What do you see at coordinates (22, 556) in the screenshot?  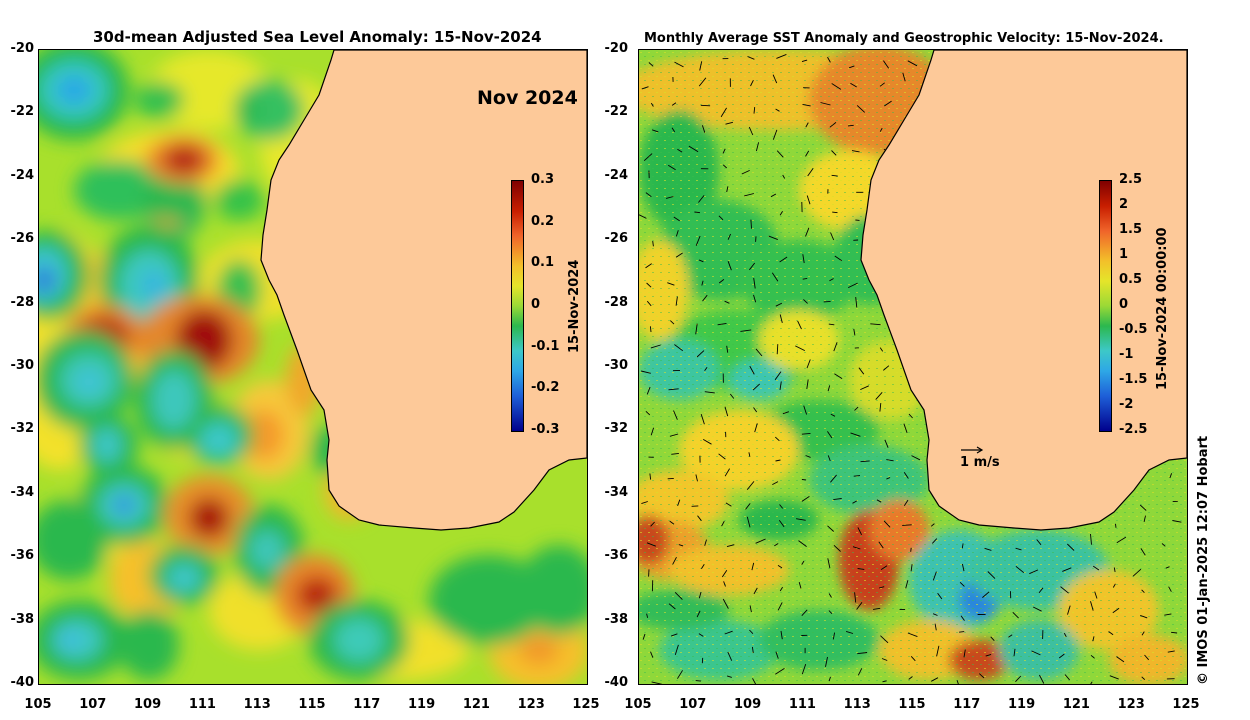 I see `left-lat-tick: -36` at bounding box center [22, 556].